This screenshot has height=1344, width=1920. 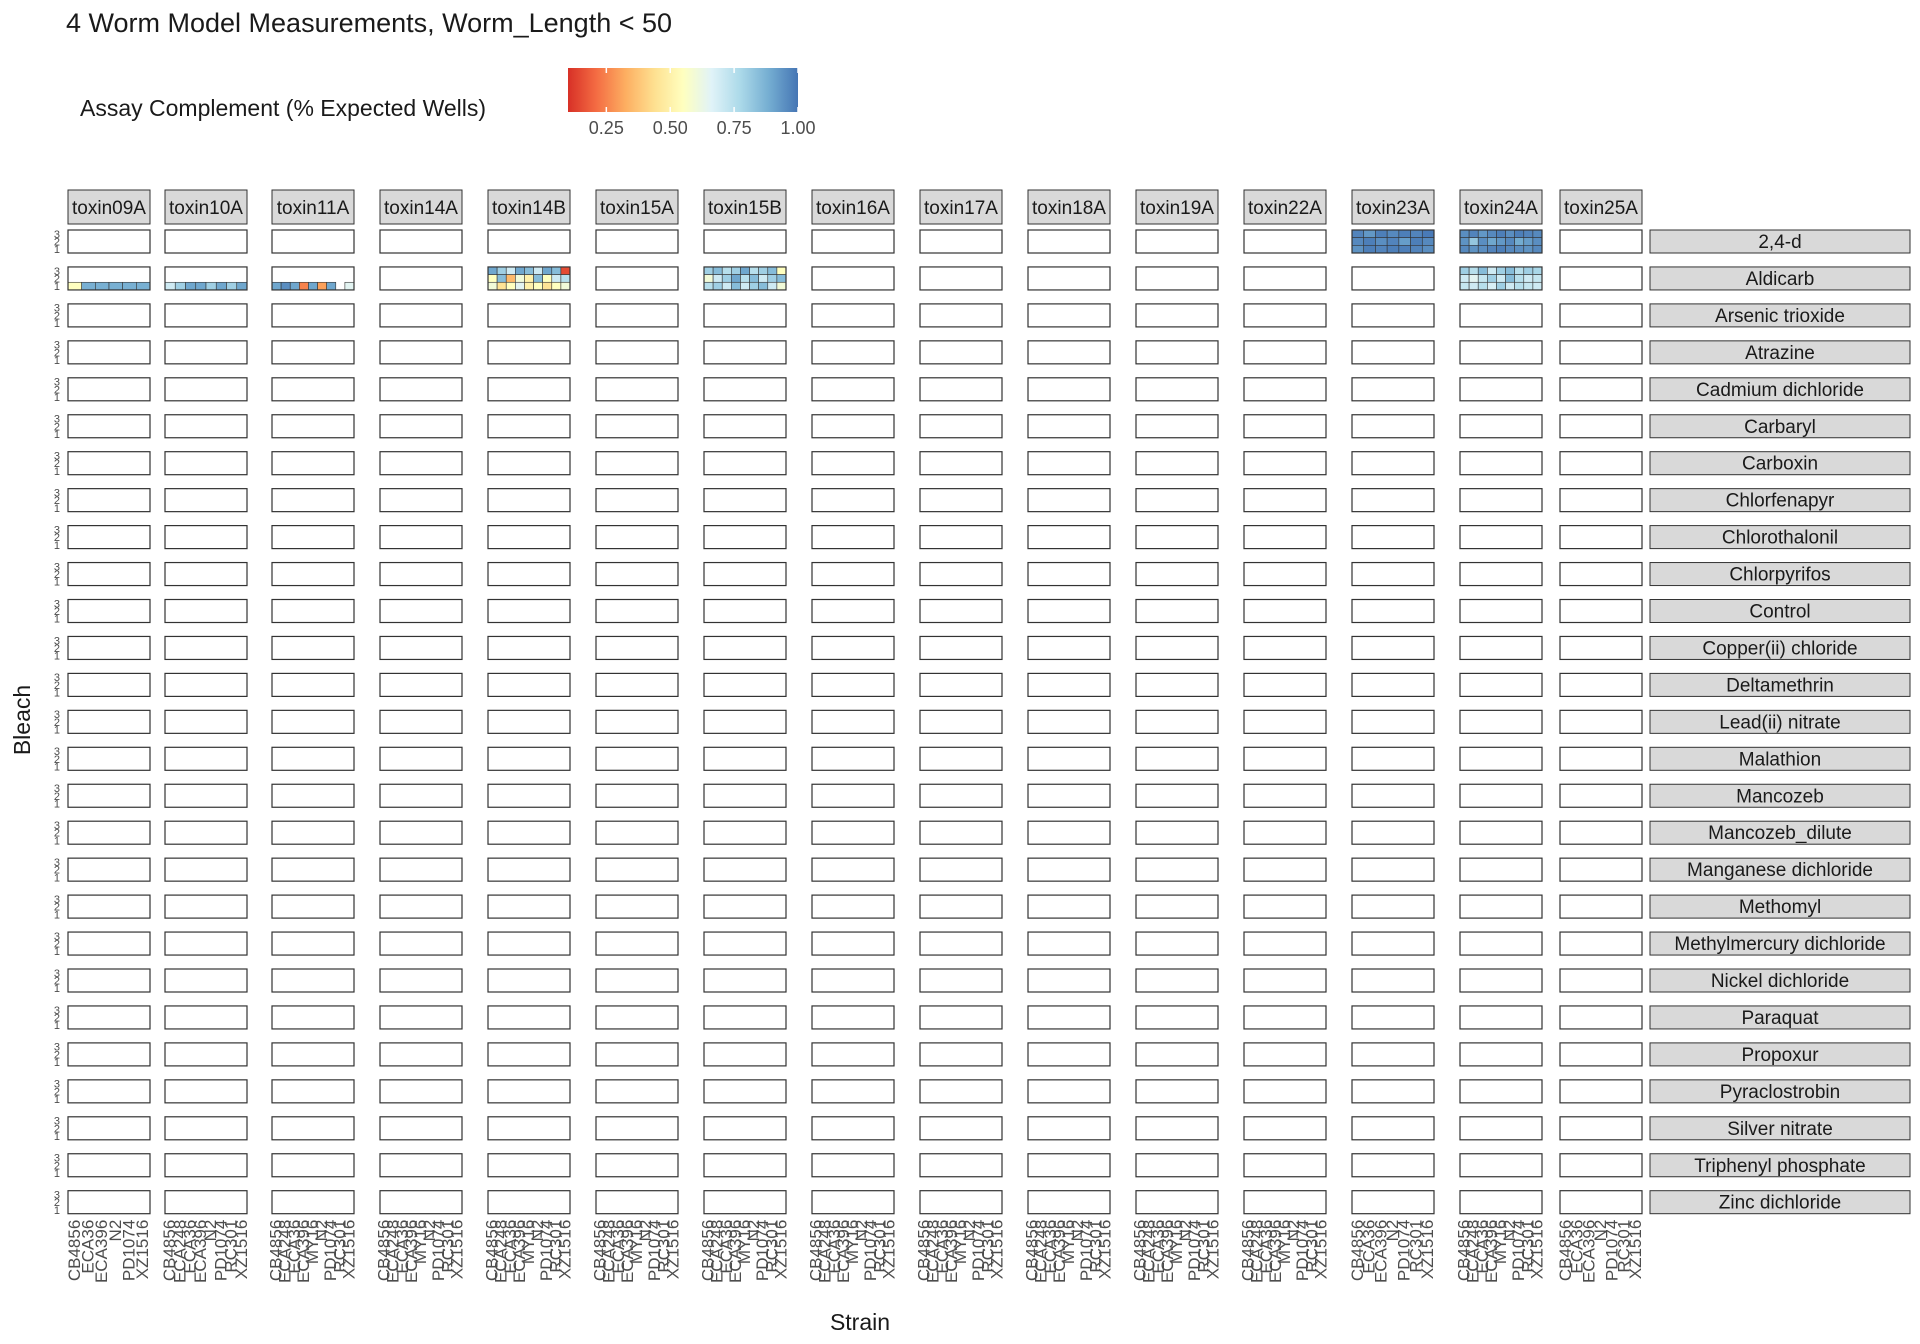 What do you see at coordinates (1780, 316) in the screenshot?
I see `facet-row-label: Arsenic trioxide` at bounding box center [1780, 316].